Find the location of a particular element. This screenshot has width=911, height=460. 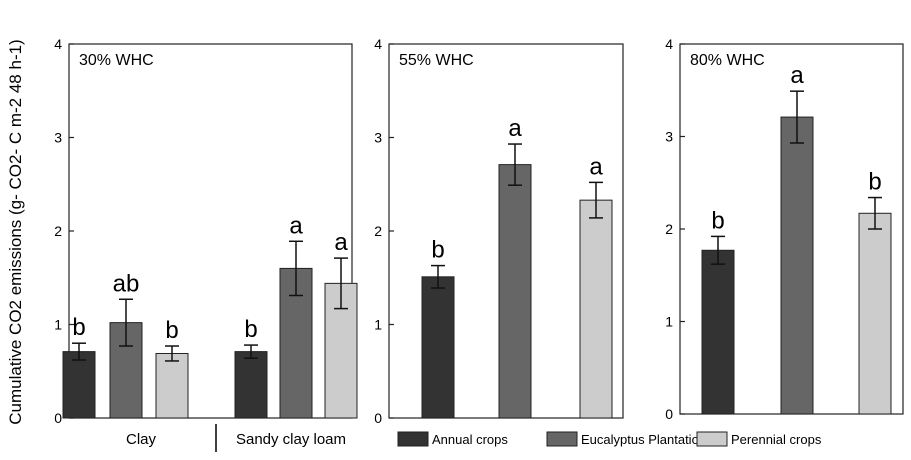

legend-label: Perennial crops is located at coordinates (776, 439).